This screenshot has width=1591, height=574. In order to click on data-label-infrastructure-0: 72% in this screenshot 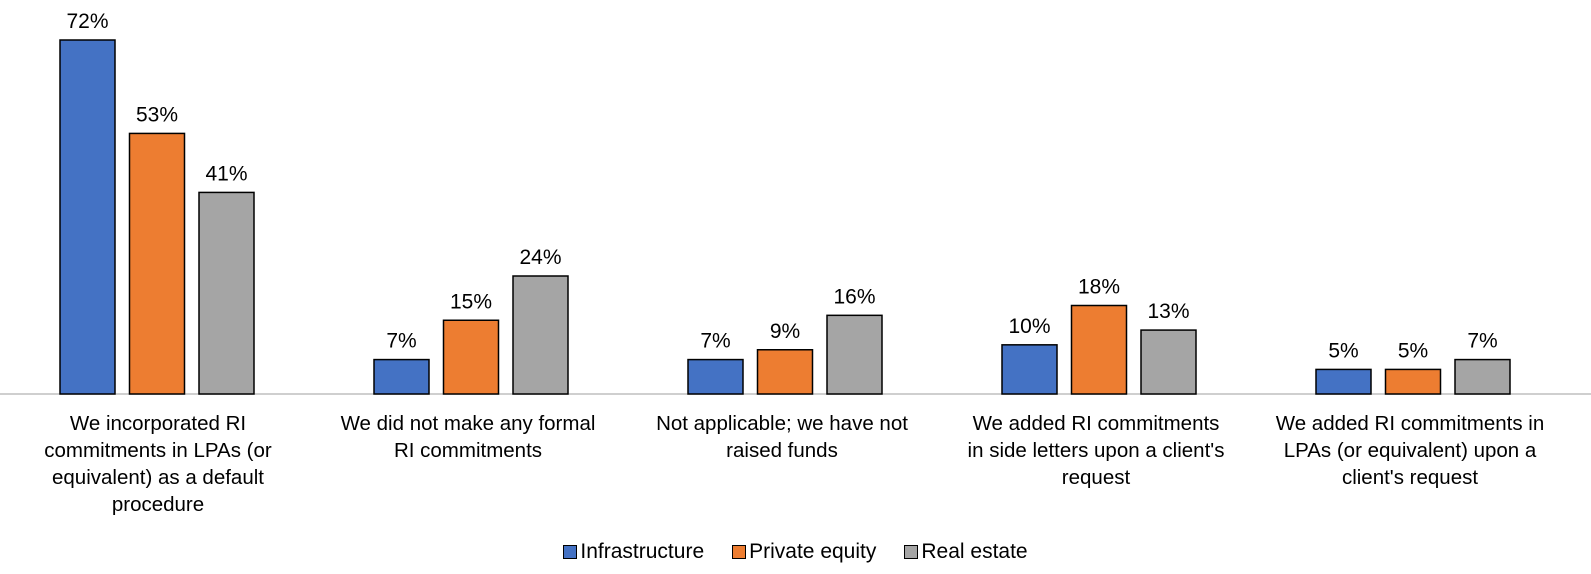, I will do `click(87, 21)`.